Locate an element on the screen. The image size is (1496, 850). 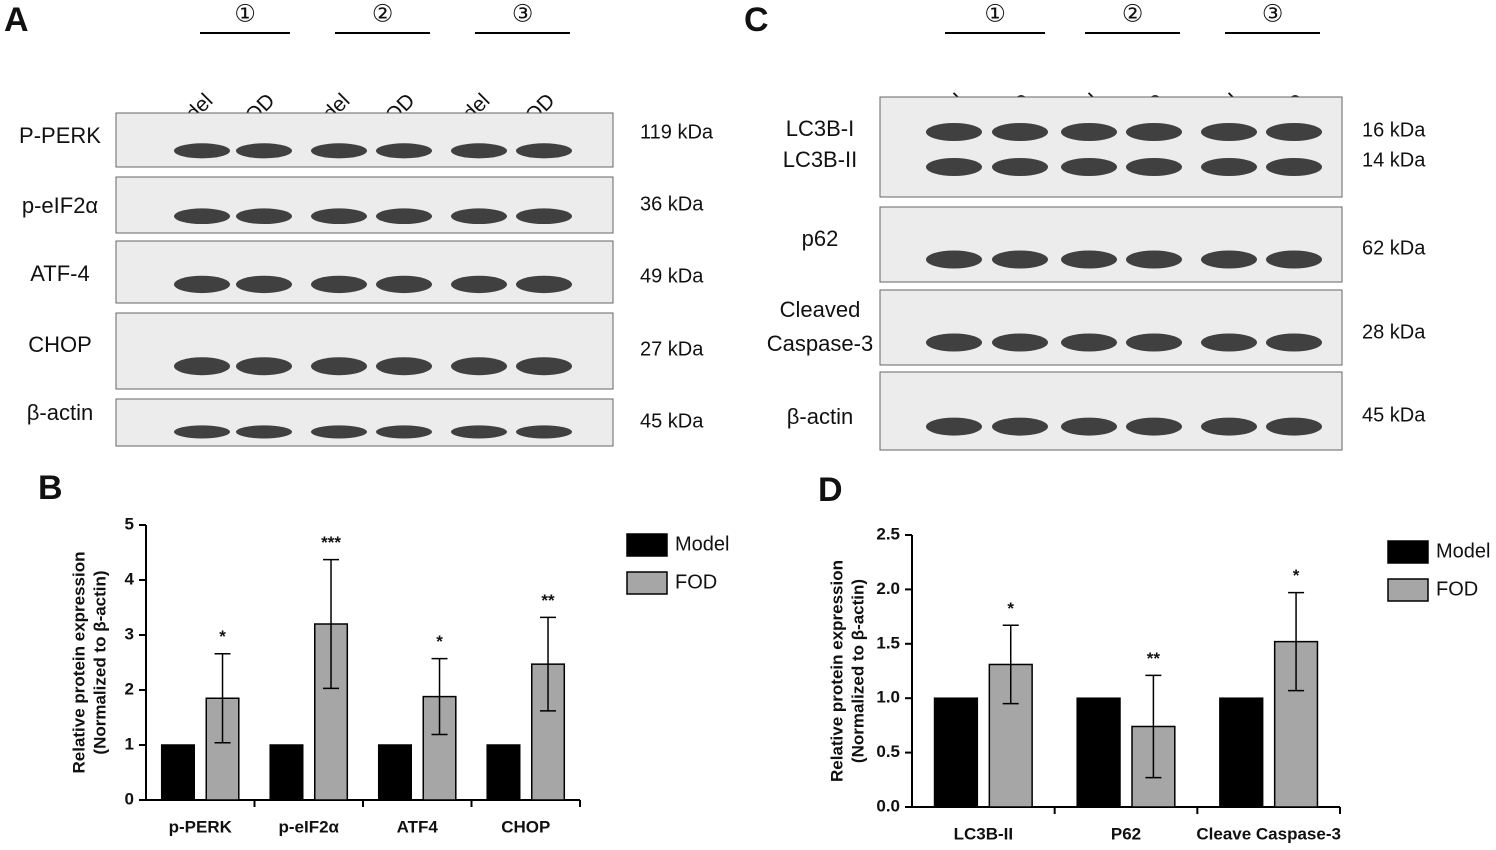
size-label: 45 kDa is located at coordinates (1394, 415).